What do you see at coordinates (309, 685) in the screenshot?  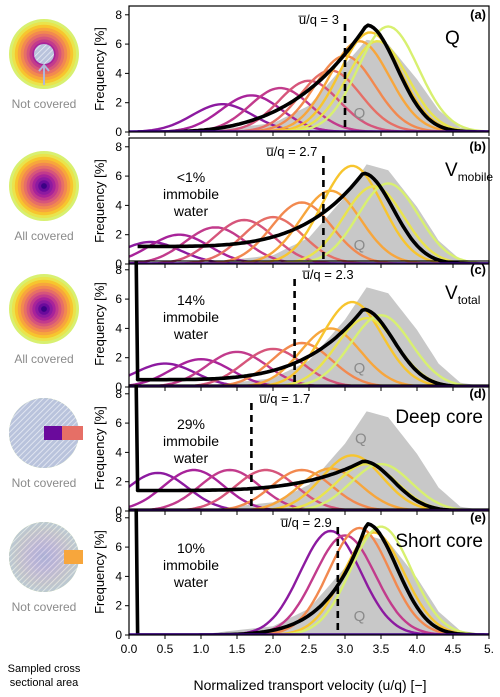 I see `x-axis-label: Normalized transport velocity (u/q) [−]` at bounding box center [309, 685].